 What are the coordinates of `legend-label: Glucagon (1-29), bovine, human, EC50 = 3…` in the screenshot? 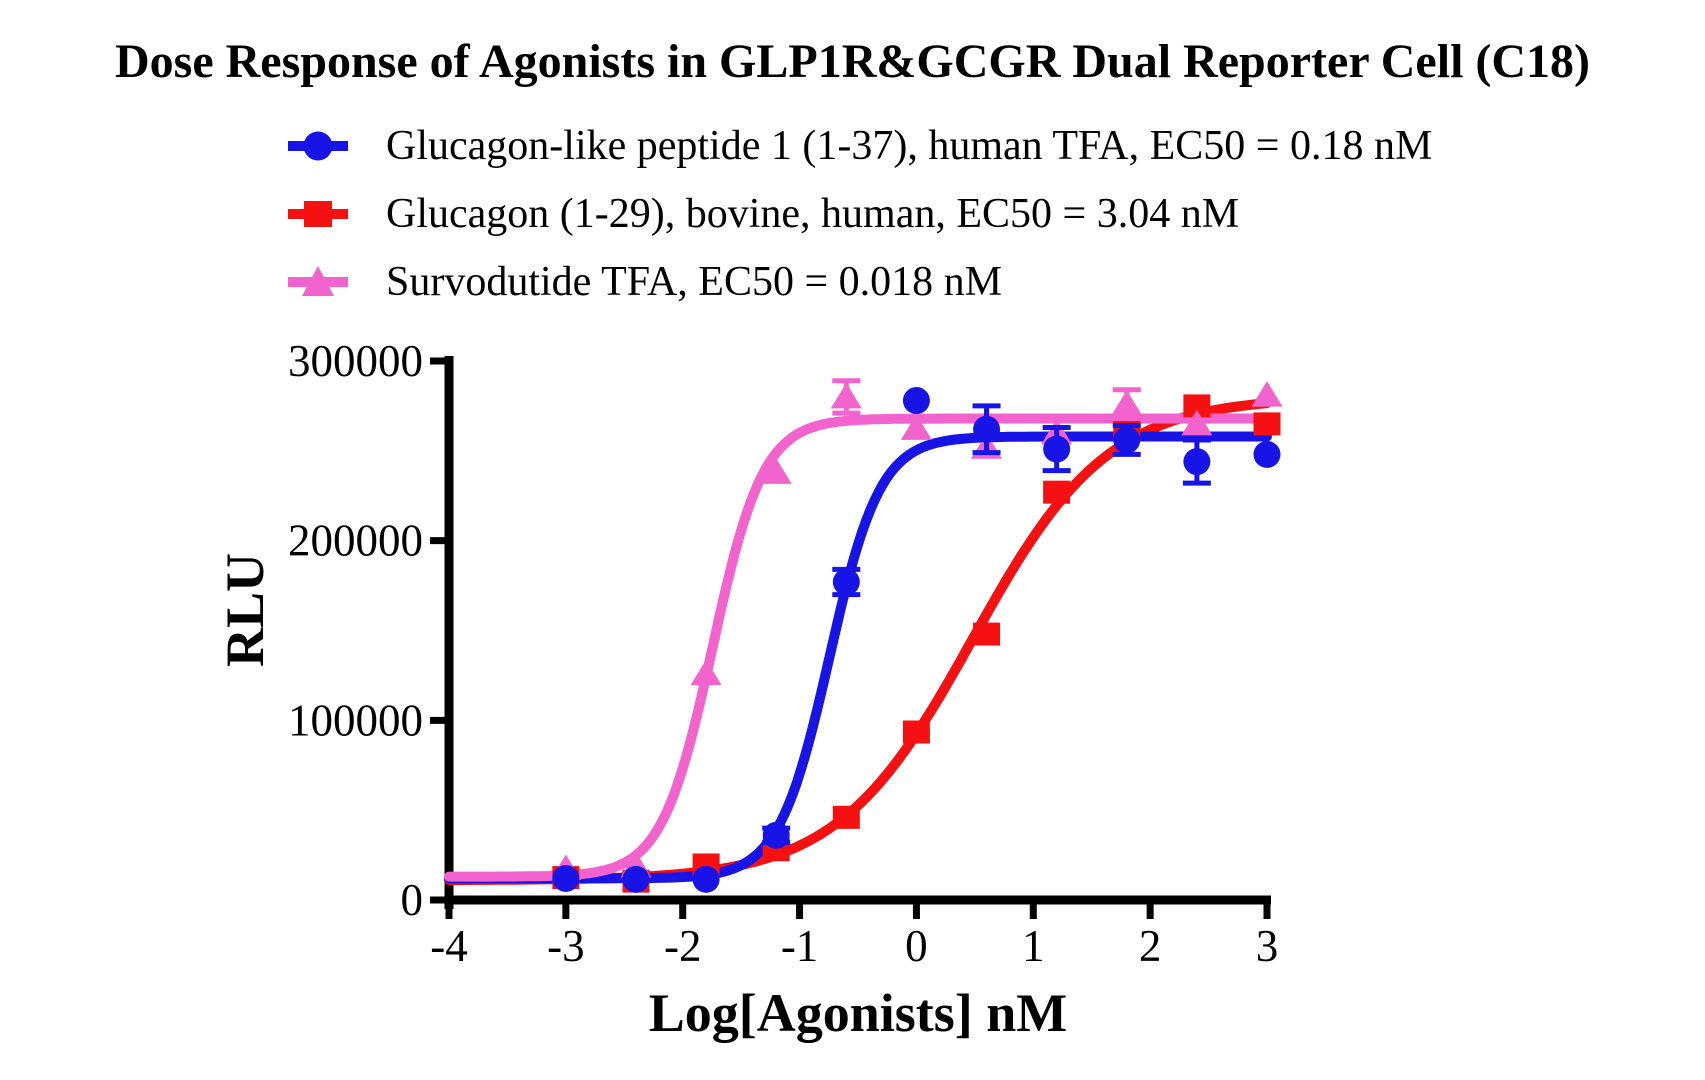 It's located at (813, 214).